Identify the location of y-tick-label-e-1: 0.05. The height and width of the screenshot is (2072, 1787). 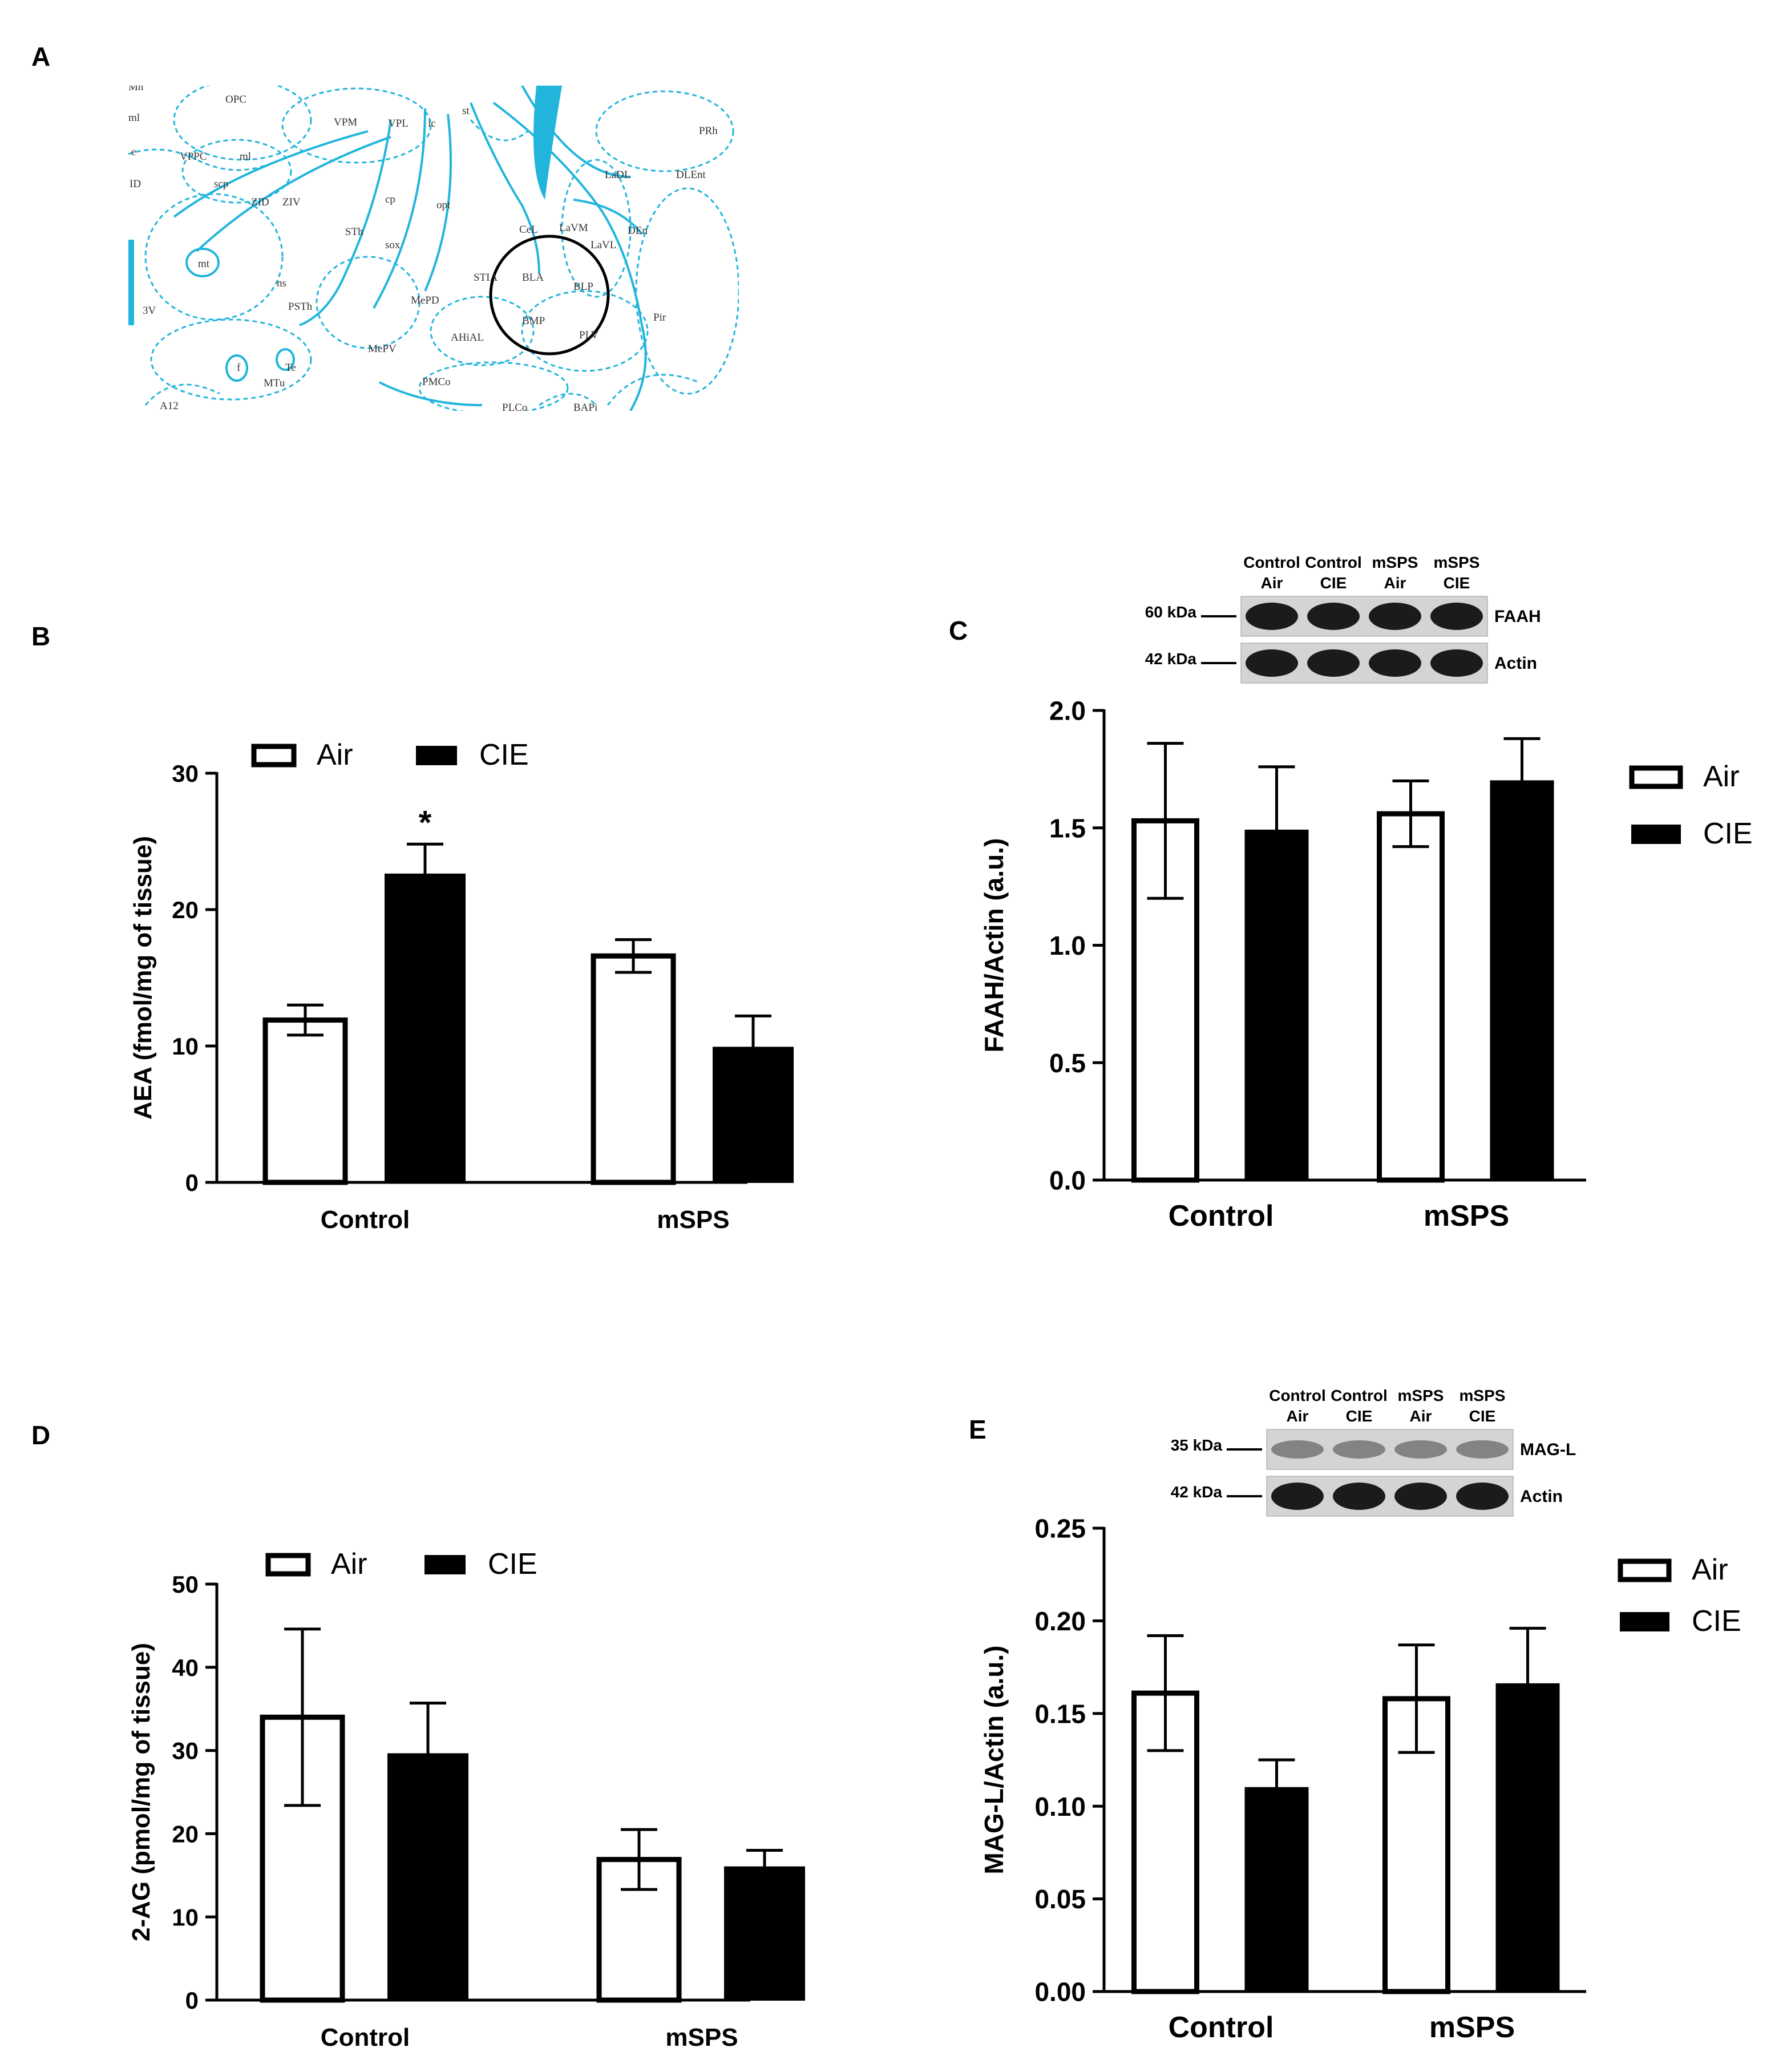
(1060, 1899).